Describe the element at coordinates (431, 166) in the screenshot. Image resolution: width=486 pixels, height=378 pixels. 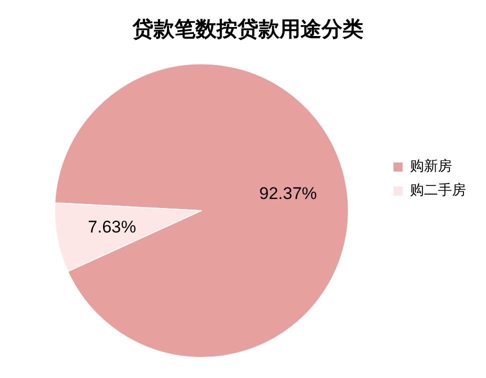
I see `legend-label: 购新房` at that location.